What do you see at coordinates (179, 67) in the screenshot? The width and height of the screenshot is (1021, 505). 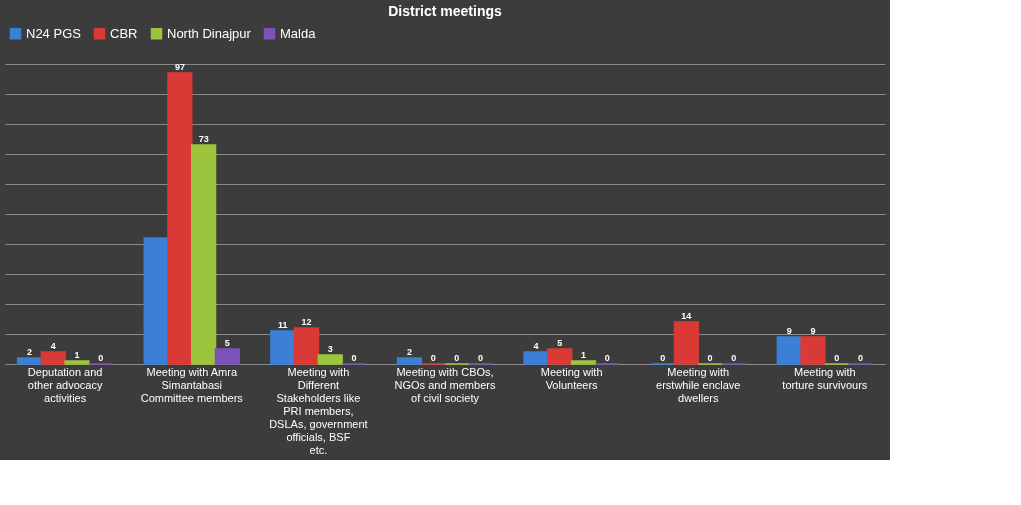 I see `data-label: 97` at bounding box center [179, 67].